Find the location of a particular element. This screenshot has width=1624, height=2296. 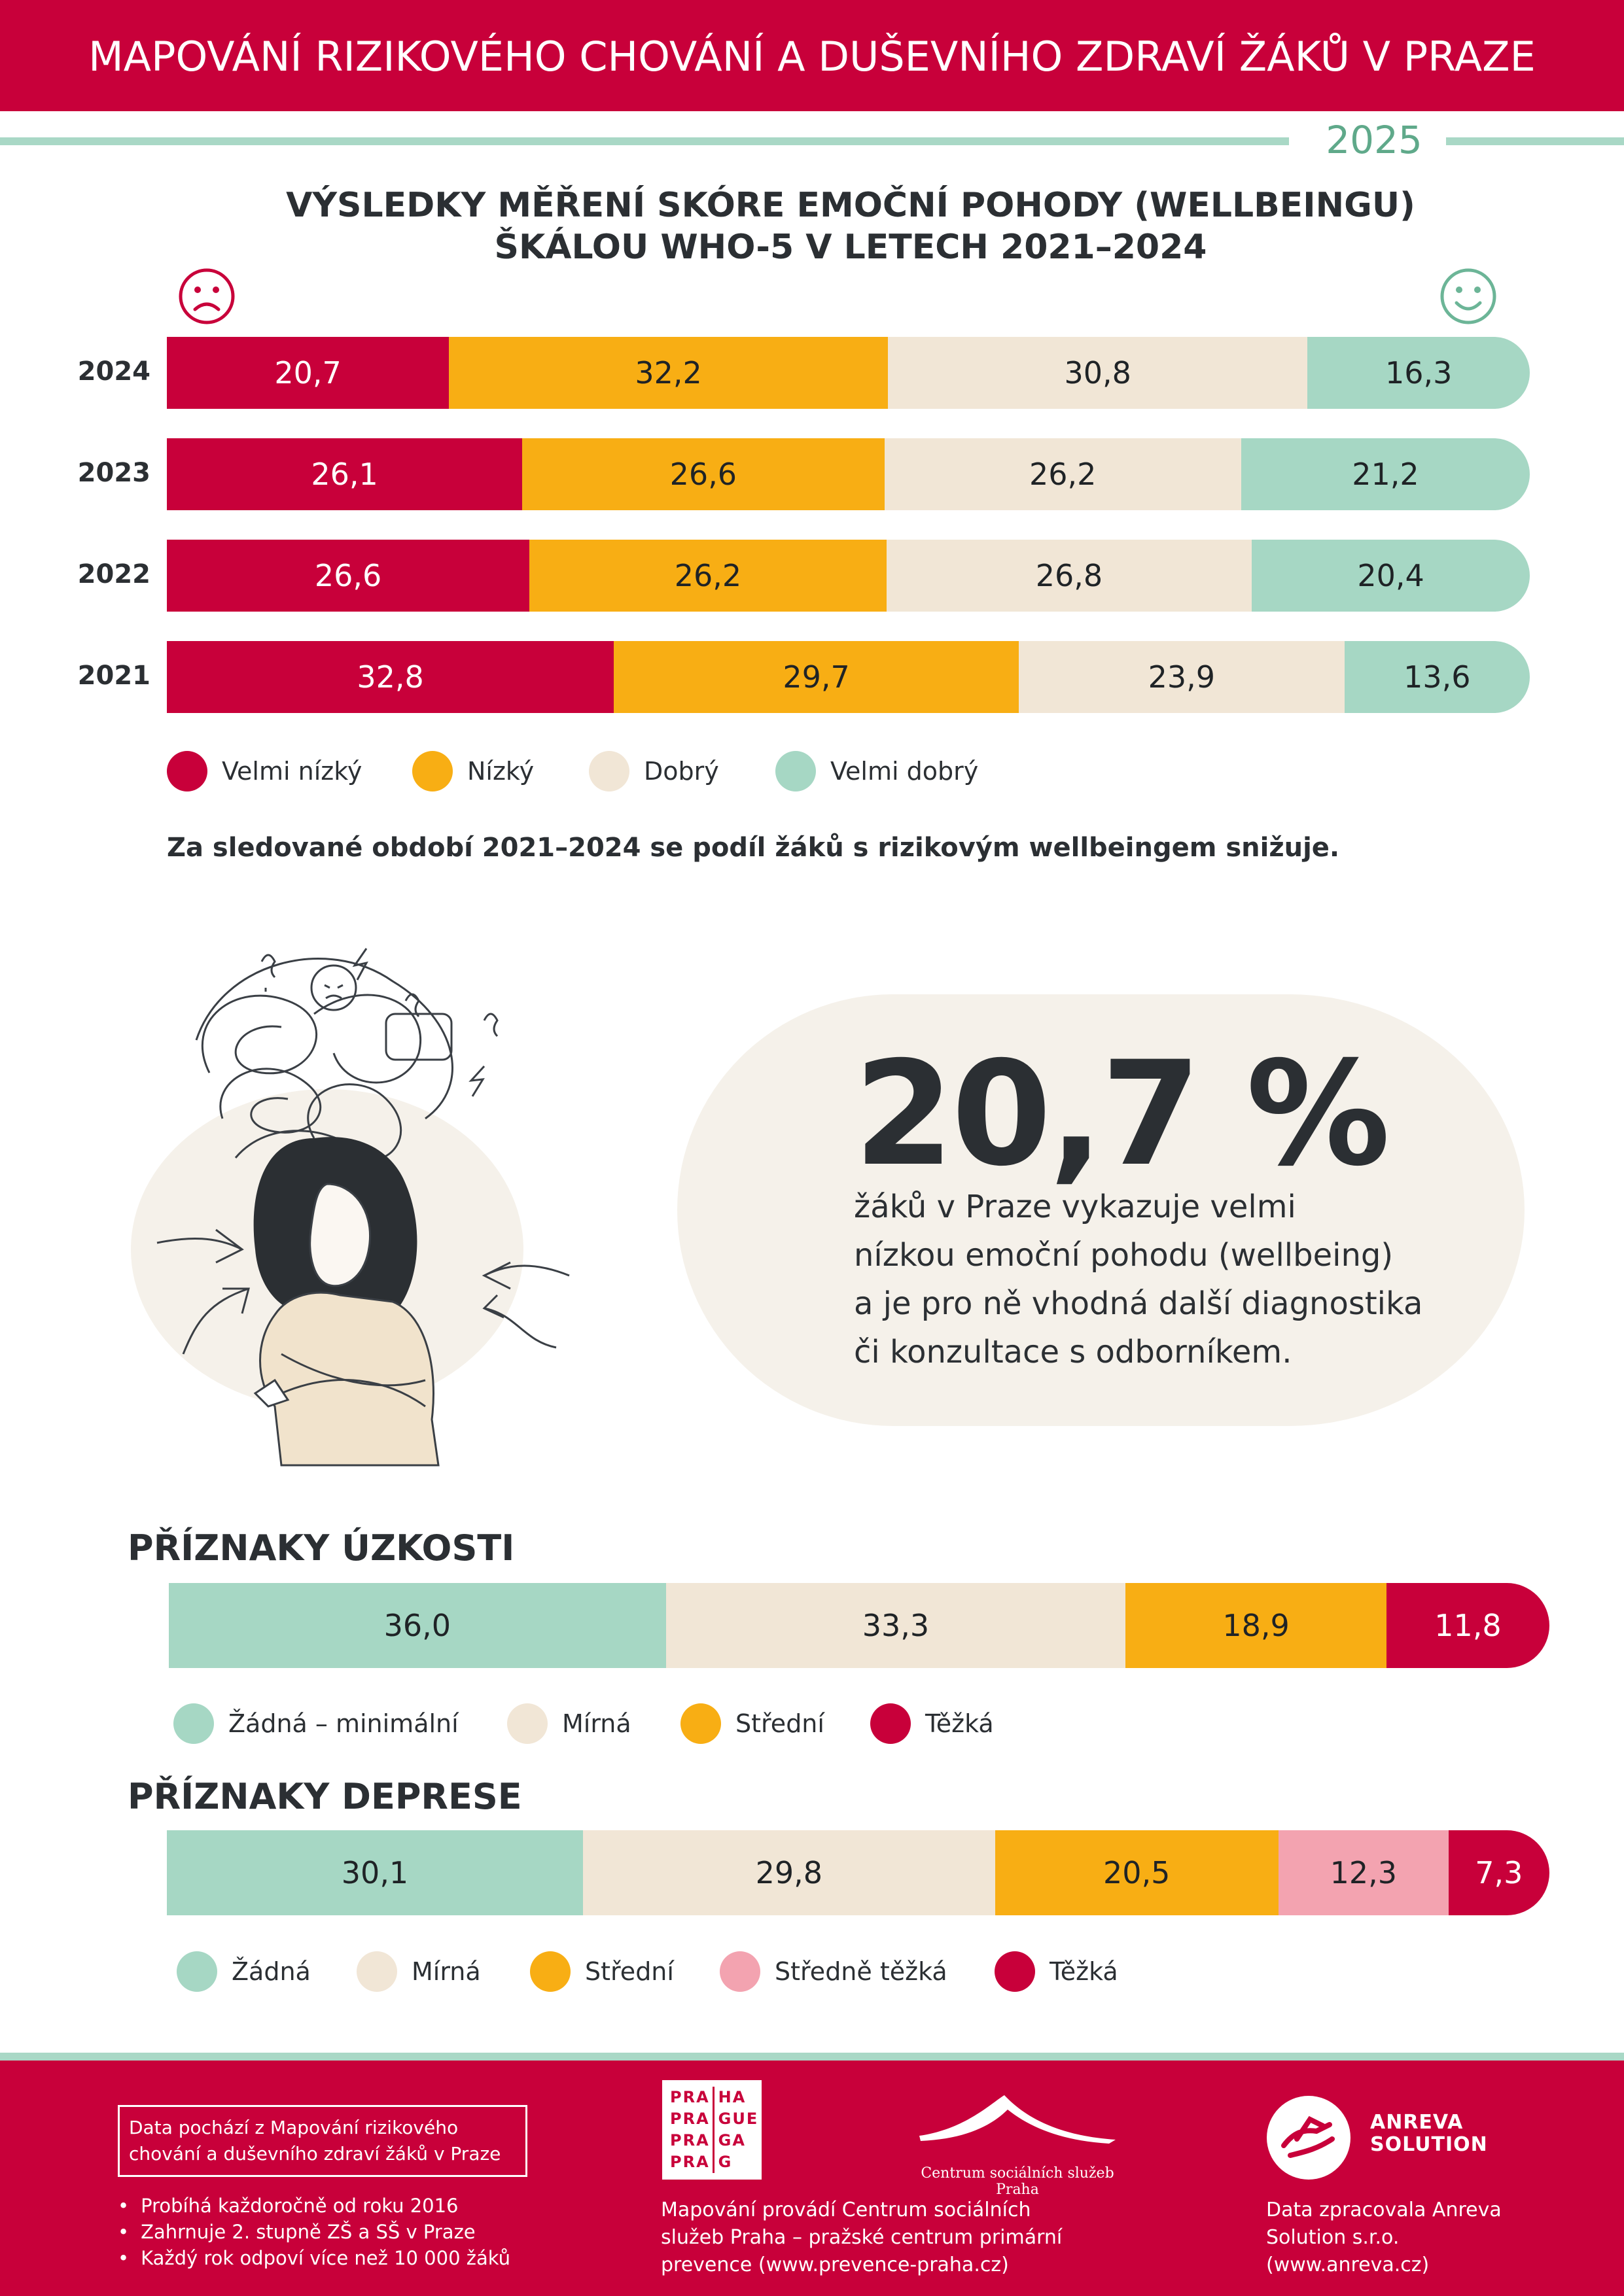

wellbeing-2024-segment: 30,8 is located at coordinates (1097, 373).